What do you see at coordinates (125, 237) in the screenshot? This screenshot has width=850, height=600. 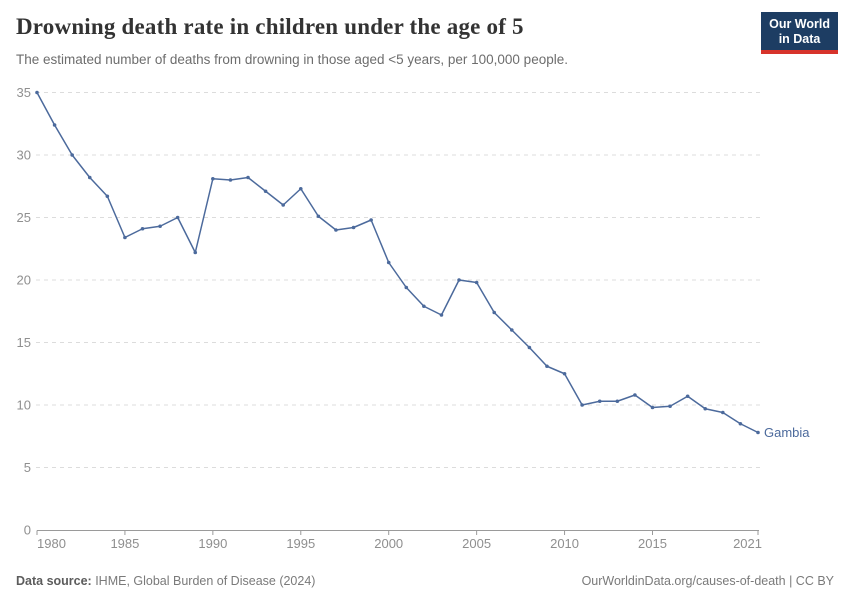 I see `data-point-1985` at bounding box center [125, 237].